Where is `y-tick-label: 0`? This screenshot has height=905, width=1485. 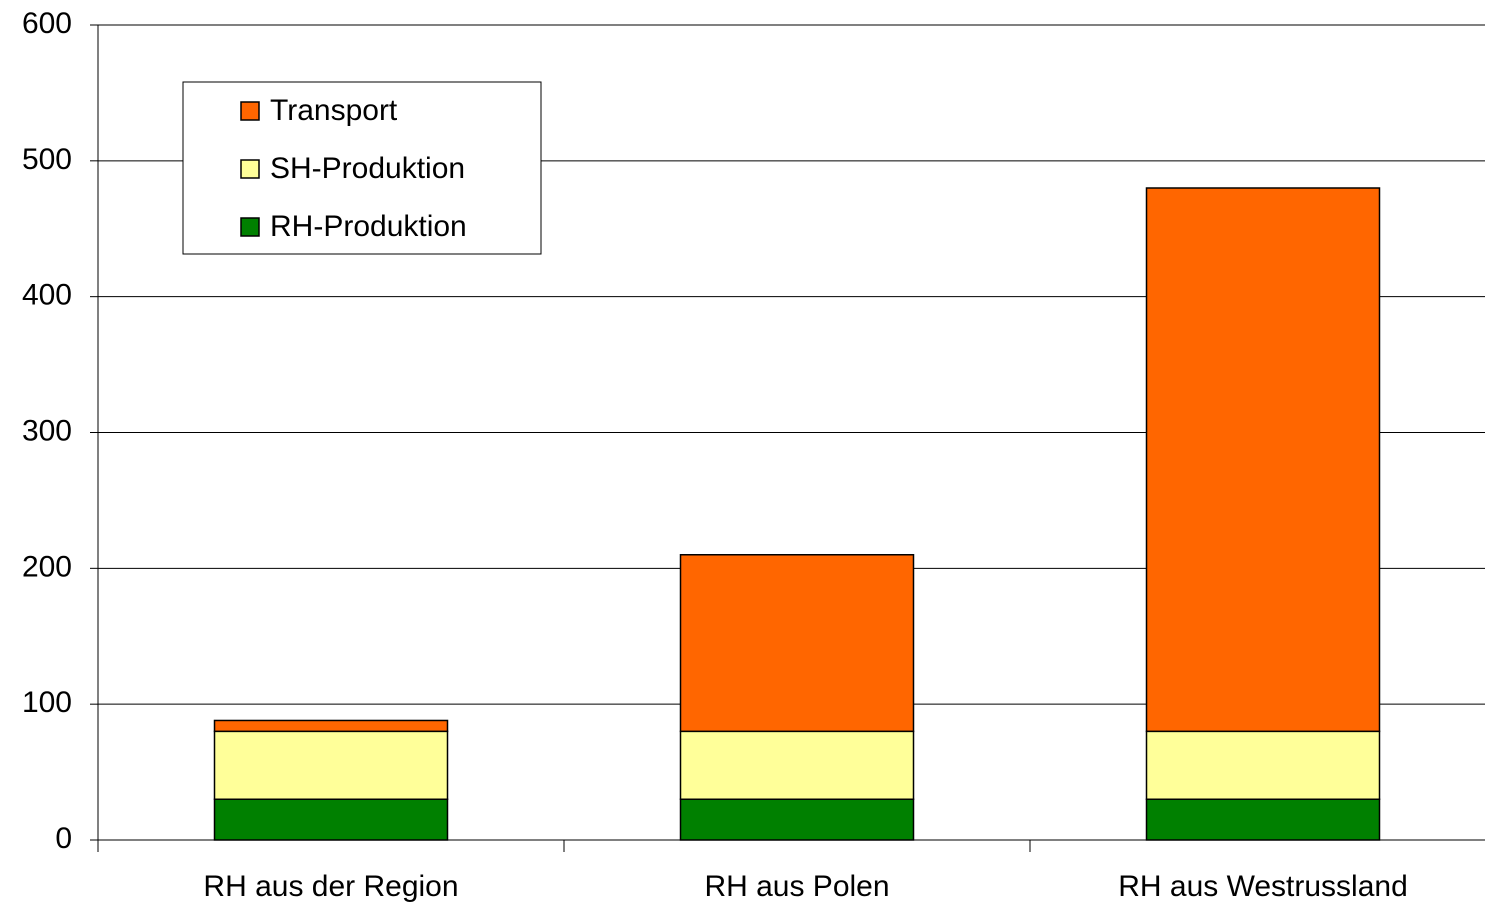
y-tick-label: 0 is located at coordinates (63, 838).